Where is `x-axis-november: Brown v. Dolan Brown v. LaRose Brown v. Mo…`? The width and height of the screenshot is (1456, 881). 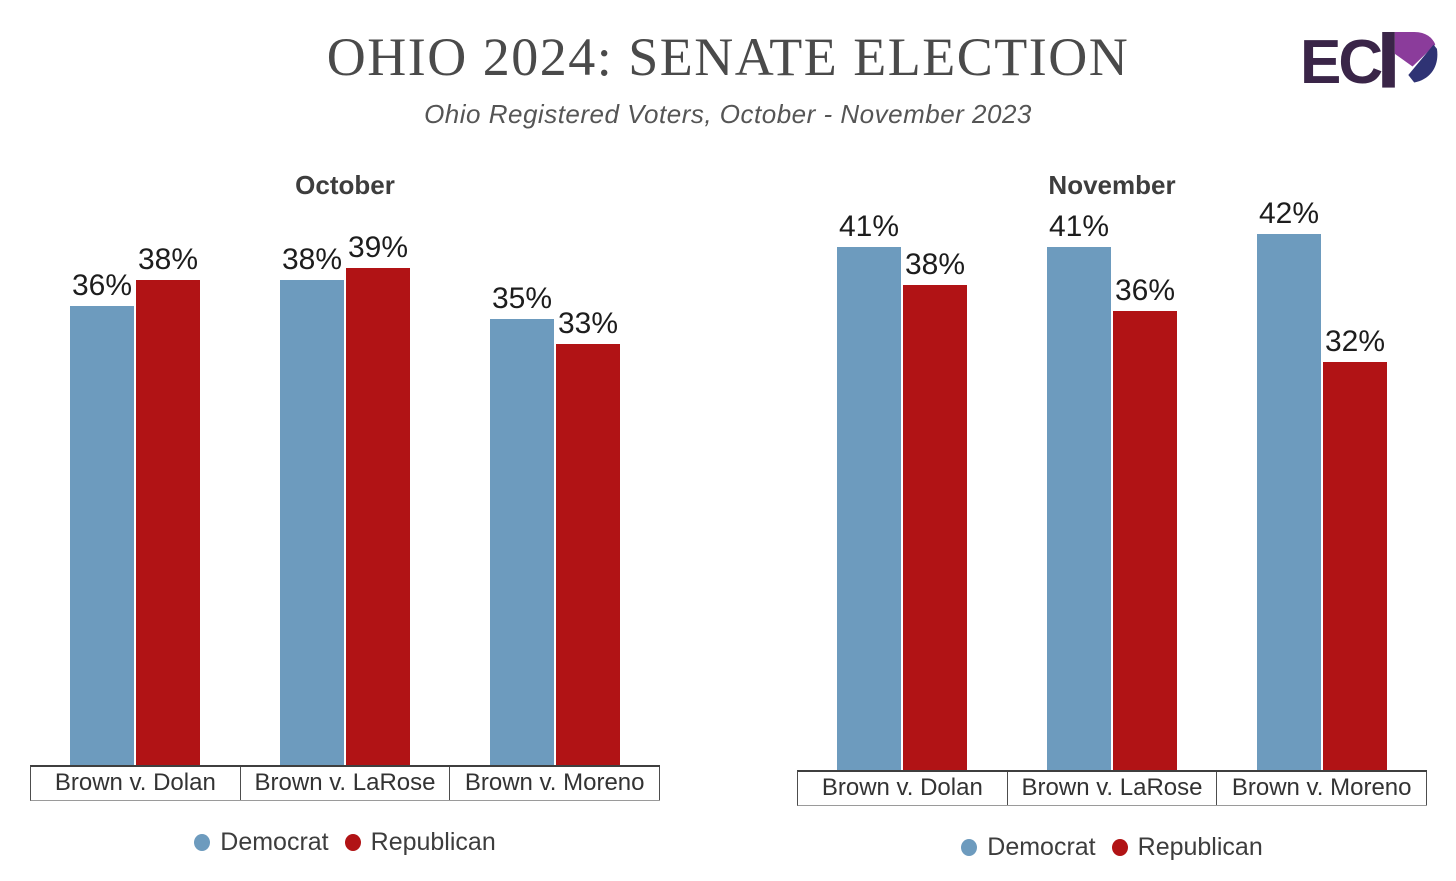
x-axis-november: Brown v. Dolan Brown v. LaRose Brown v. Mo… is located at coordinates (1112, 788).